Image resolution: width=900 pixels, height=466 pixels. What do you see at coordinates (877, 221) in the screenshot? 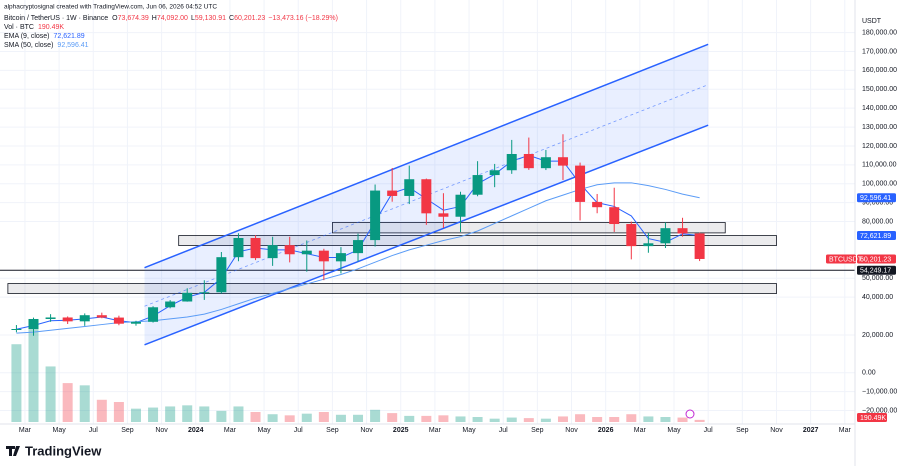
I see `y-tick-label: 80,000.00` at bounding box center [877, 221].